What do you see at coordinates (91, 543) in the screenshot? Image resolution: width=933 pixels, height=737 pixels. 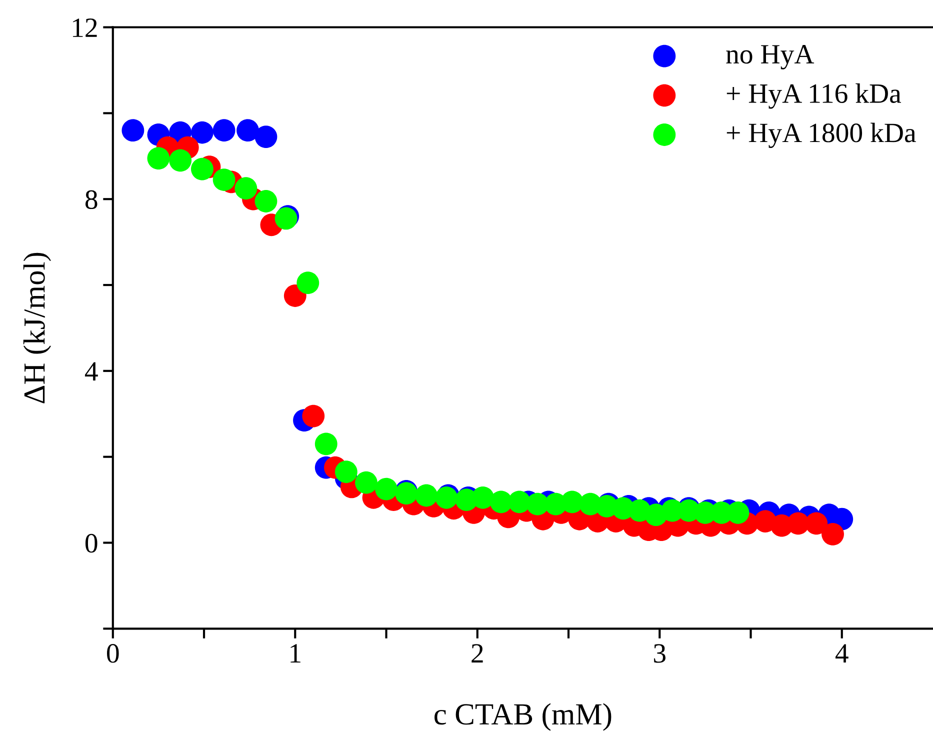 I see `y-tick-label: 0` at bounding box center [91, 543].